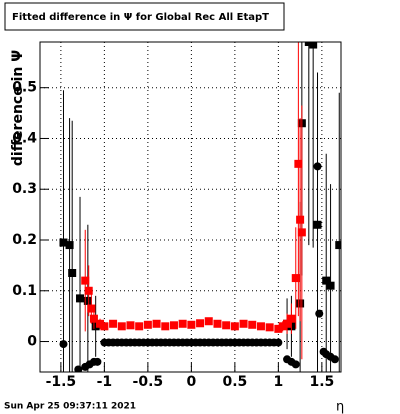  I want to click on x-axis-label: η, so click(340, 407).